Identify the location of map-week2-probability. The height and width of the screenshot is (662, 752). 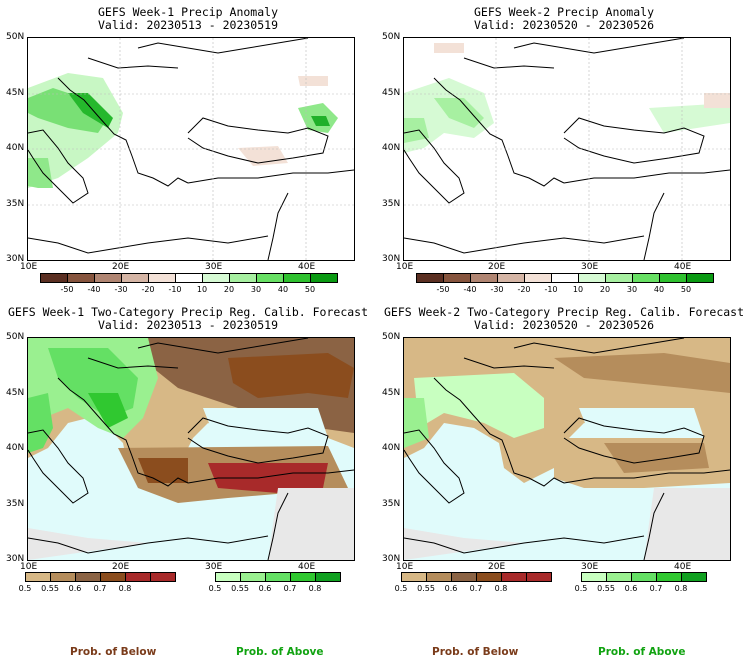
(567, 449).